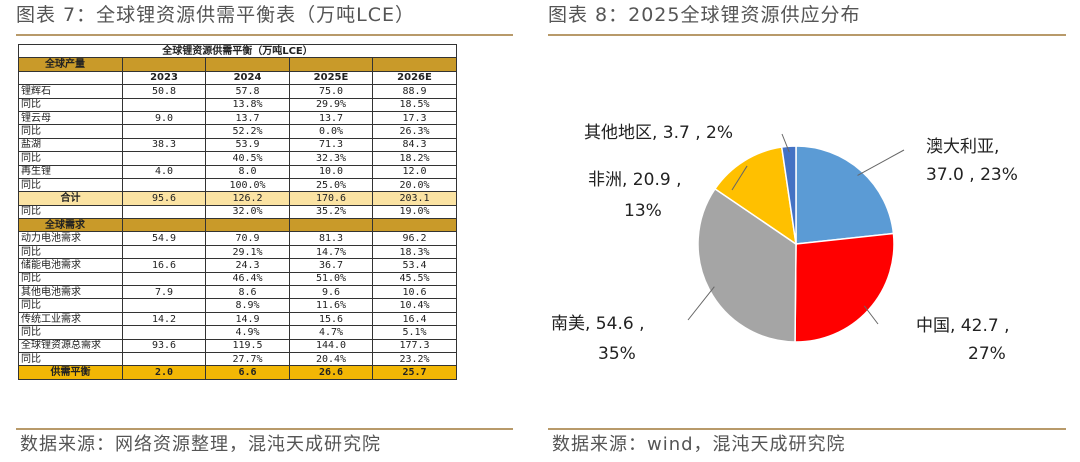 The height and width of the screenshot is (462, 1080). I want to click on table-title: 全球锂资源供需平衡（万吨LCE）, so click(237, 51).